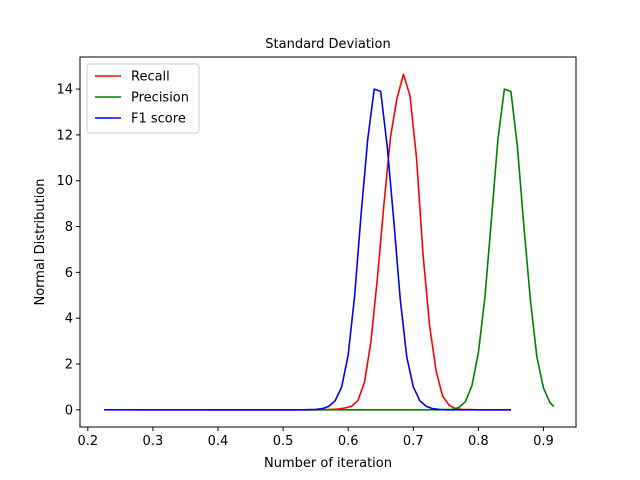 This screenshot has height=480, width=640. What do you see at coordinates (69, 410) in the screenshot?
I see `y-tick-label: 0` at bounding box center [69, 410].